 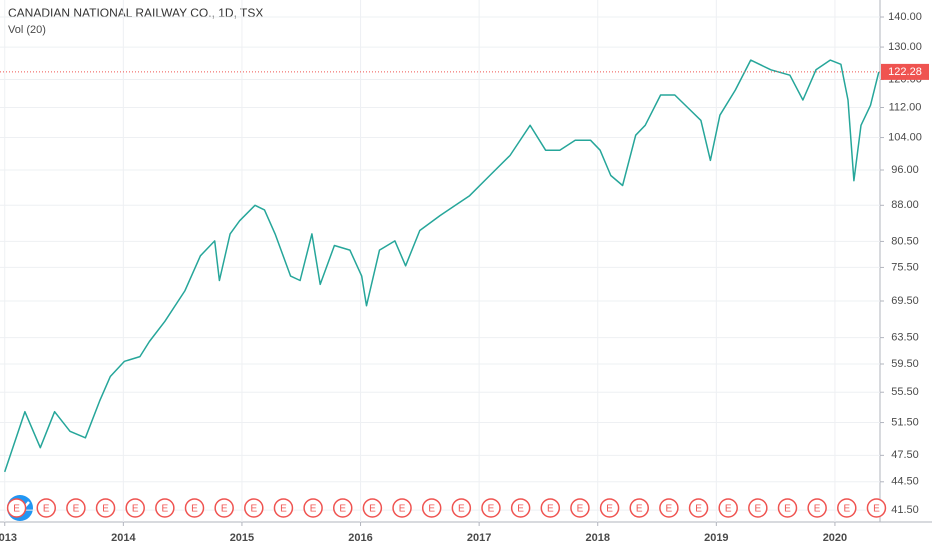 What do you see at coordinates (905, 47) in the screenshot?
I see `y-tick-label: 130.00` at bounding box center [905, 47].